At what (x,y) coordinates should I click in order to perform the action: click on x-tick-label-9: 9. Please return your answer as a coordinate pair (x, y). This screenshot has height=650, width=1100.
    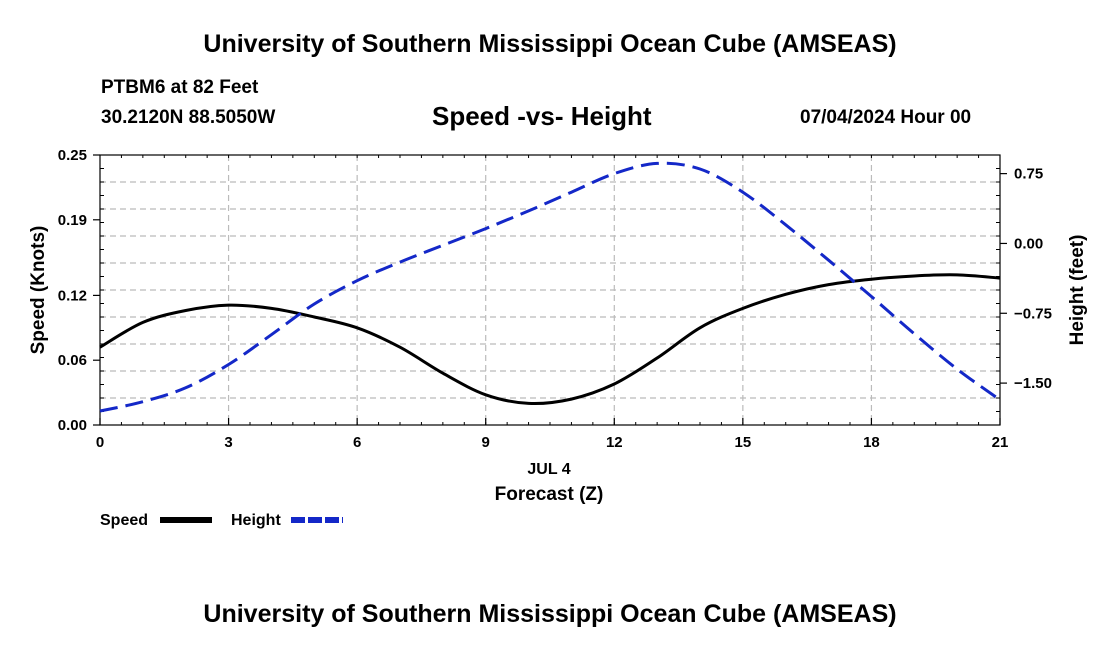
    Looking at the image, I should click on (486, 442).